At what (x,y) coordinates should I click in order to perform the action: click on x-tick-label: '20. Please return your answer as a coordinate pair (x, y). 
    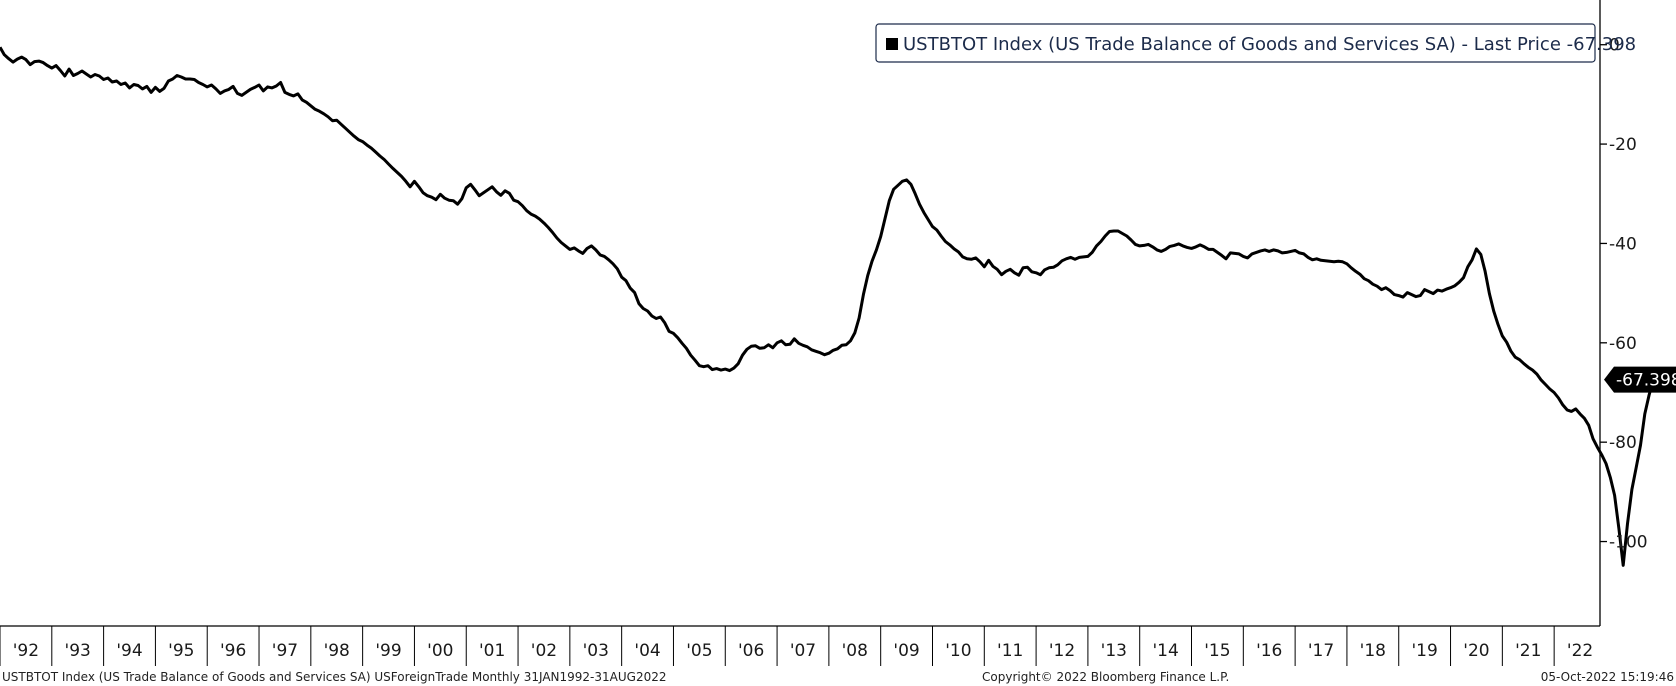
    Looking at the image, I should click on (1476, 651).